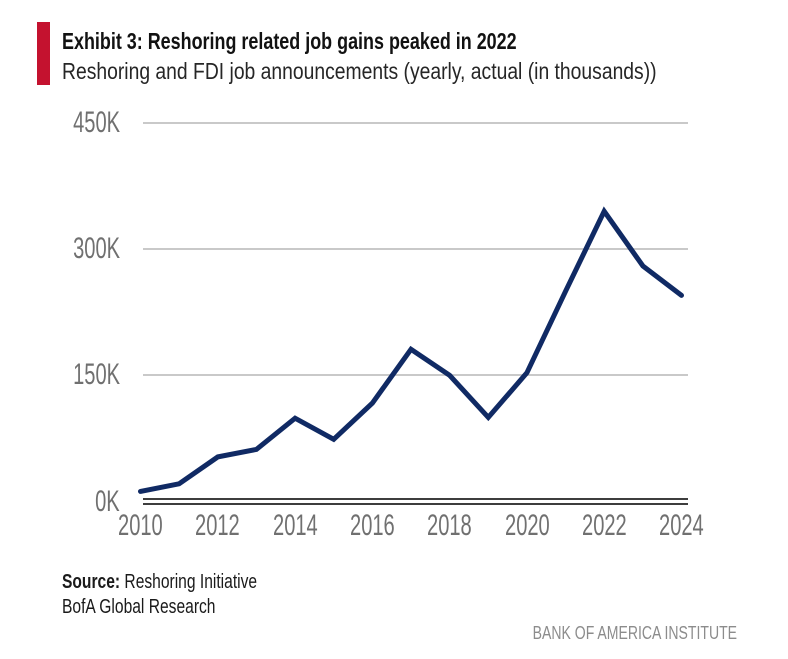 The height and width of the screenshot is (659, 788). Describe the element at coordinates (96, 122) in the screenshot. I see `y-tick-label: 450K` at that location.